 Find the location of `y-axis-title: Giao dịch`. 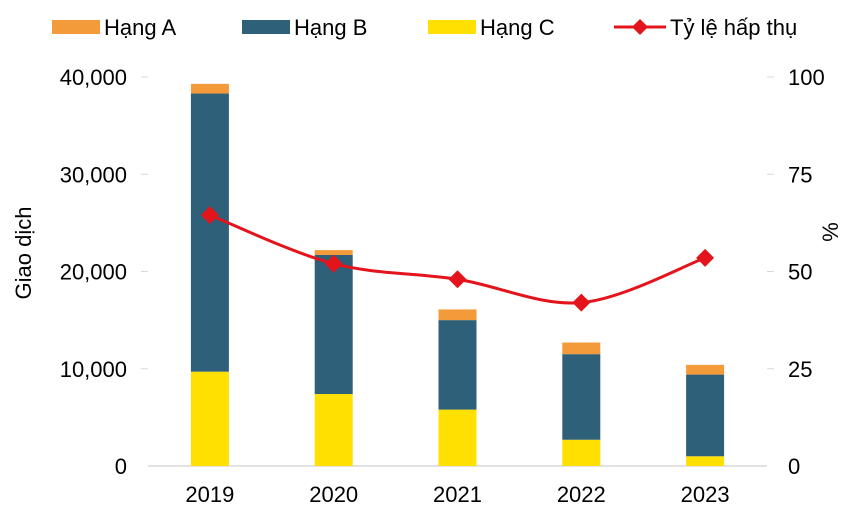

y-axis-title: Giao dịch is located at coordinates (23, 253).